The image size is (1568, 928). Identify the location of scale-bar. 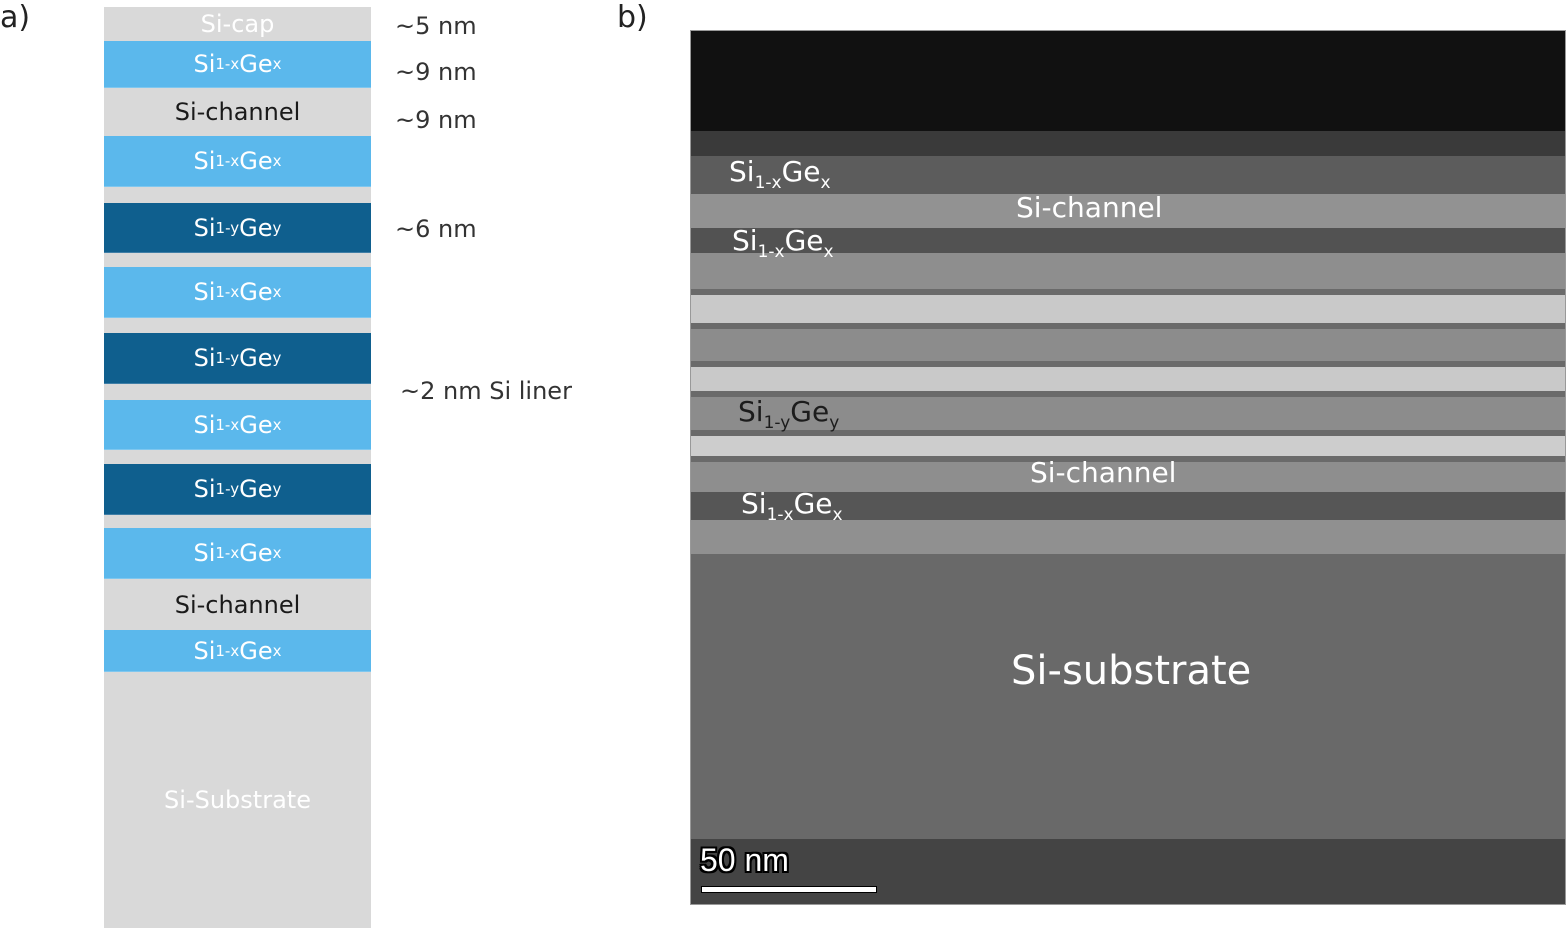
(789, 889).